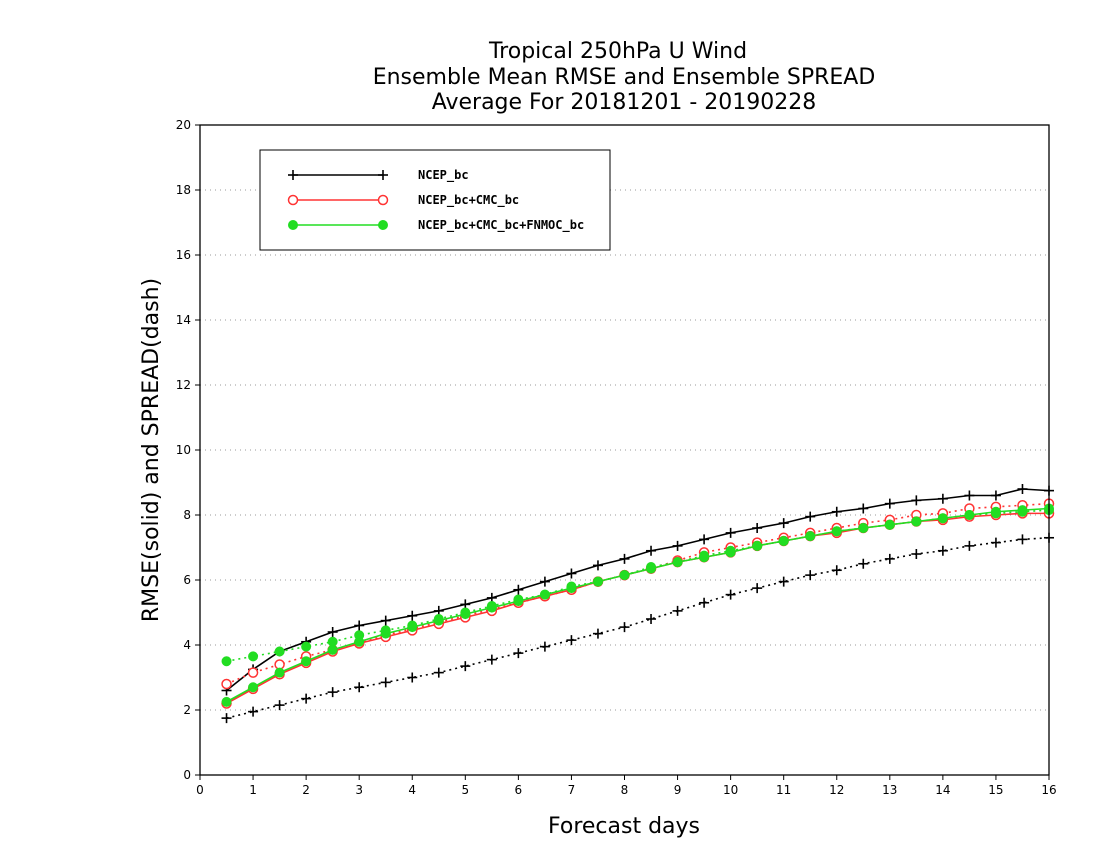 The height and width of the screenshot is (850, 1100). I want to click on series-2-spread-point, so click(226, 684).